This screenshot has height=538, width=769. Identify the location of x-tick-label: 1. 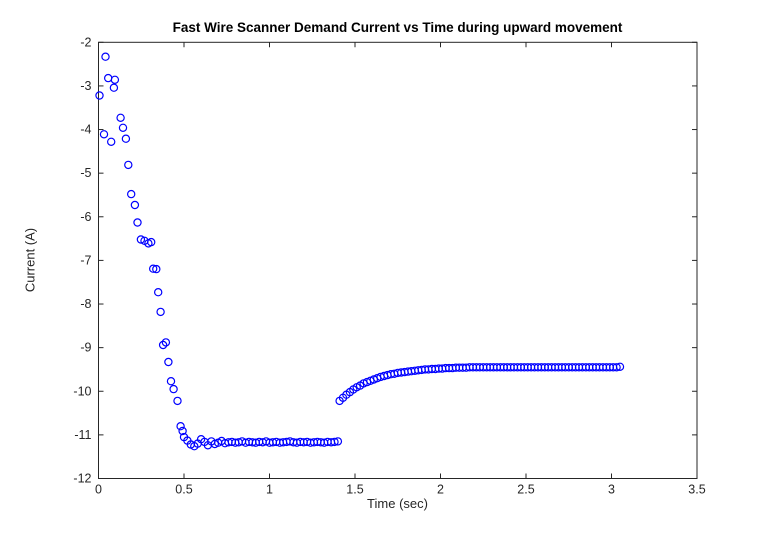
(269, 490).